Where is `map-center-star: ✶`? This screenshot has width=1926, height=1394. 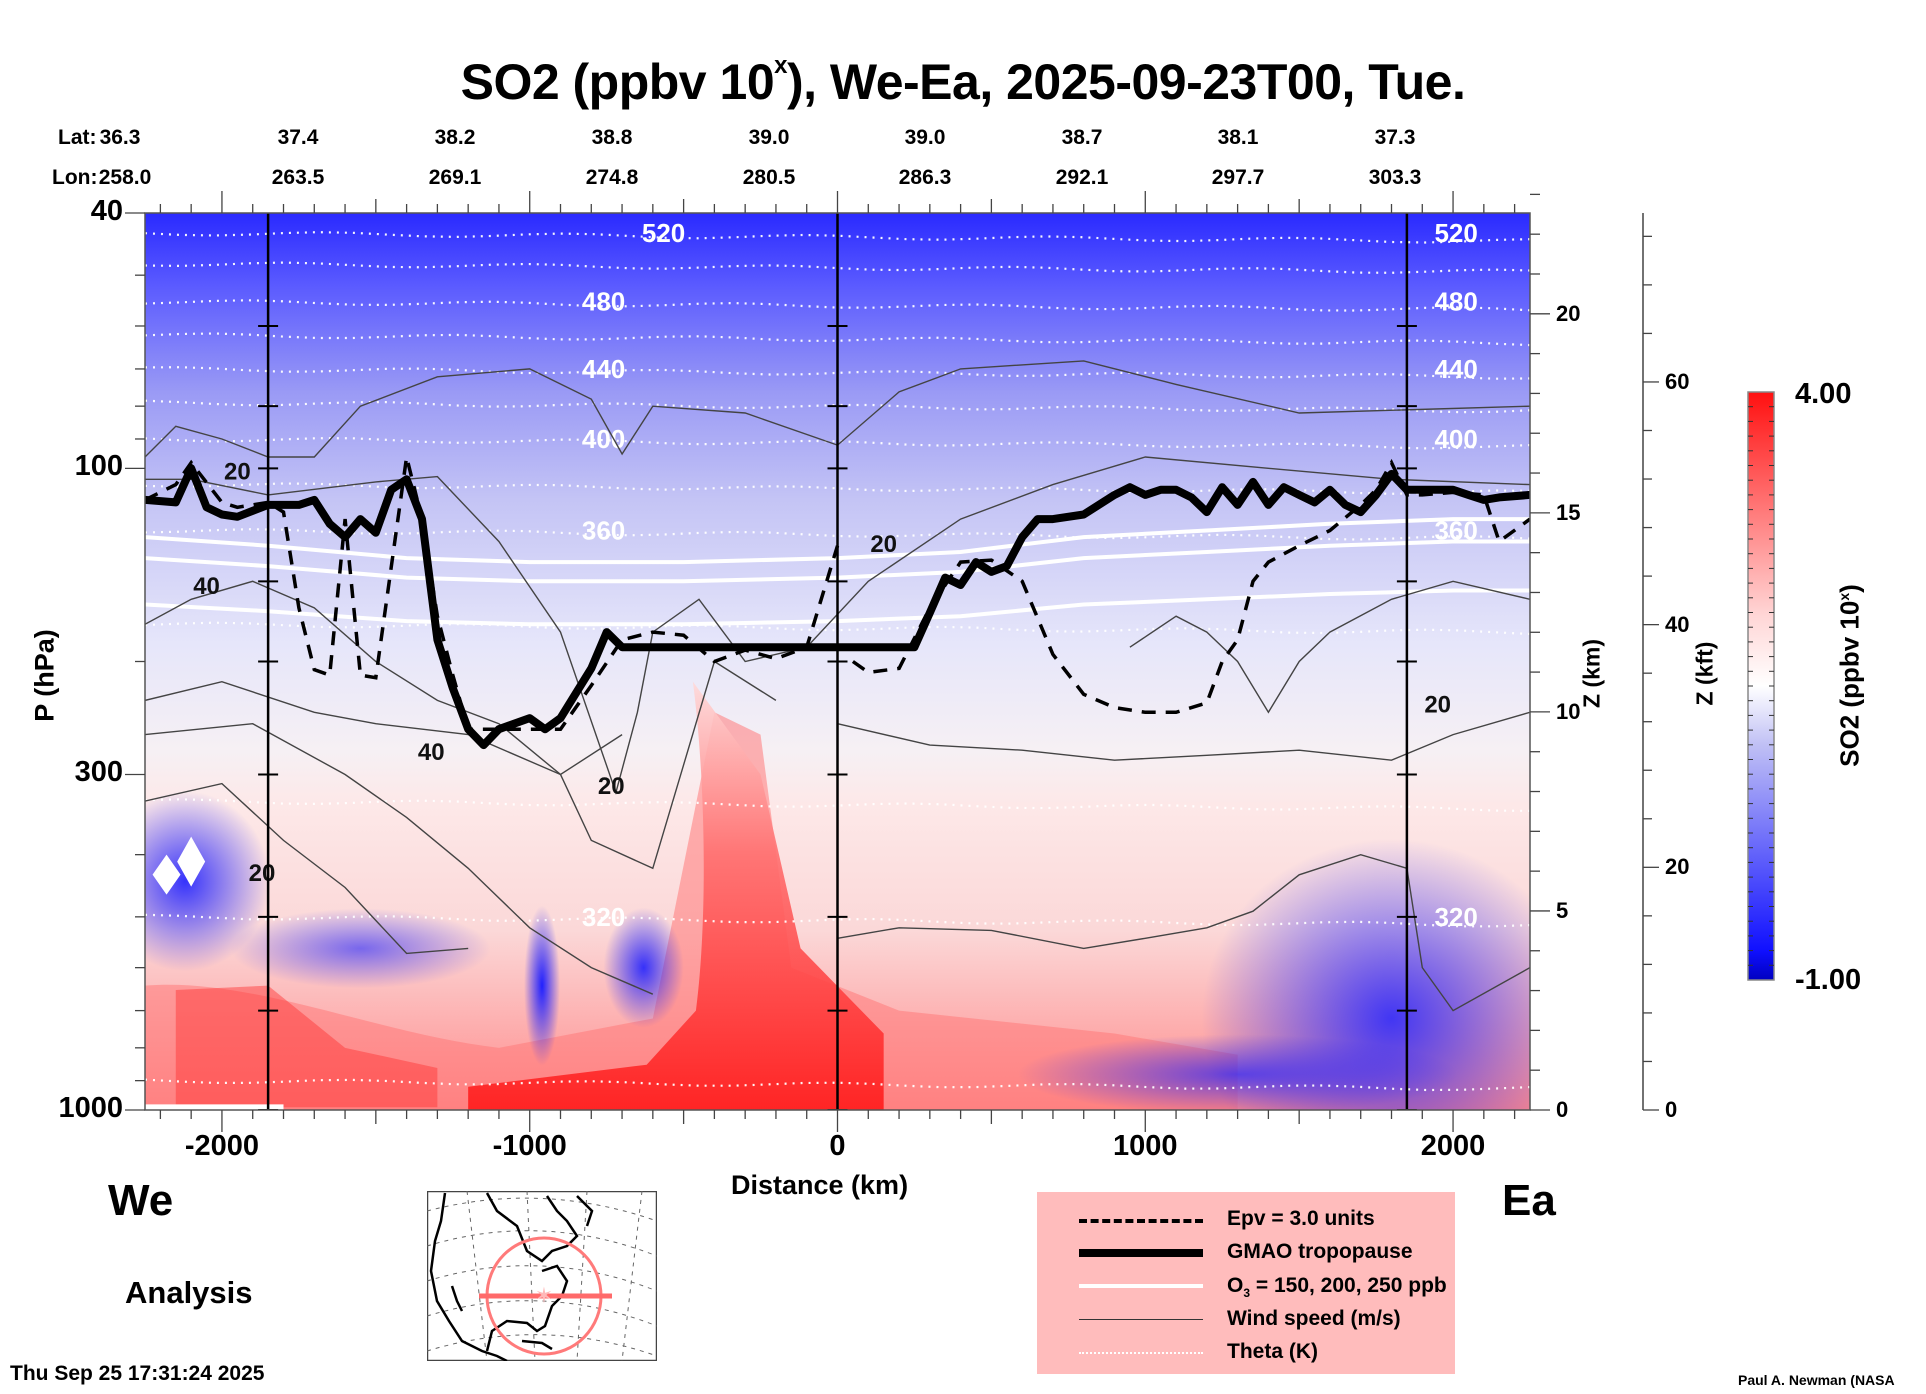
map-center-star: ✶ is located at coordinates (544, 1295).